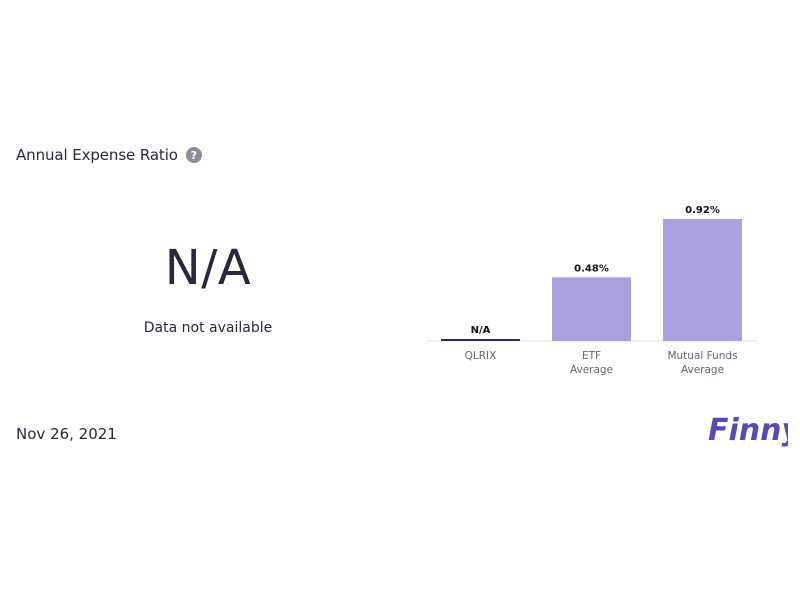 This screenshot has height=600, width=800. I want to click on bar-value-label-0: N/A, so click(481, 330).